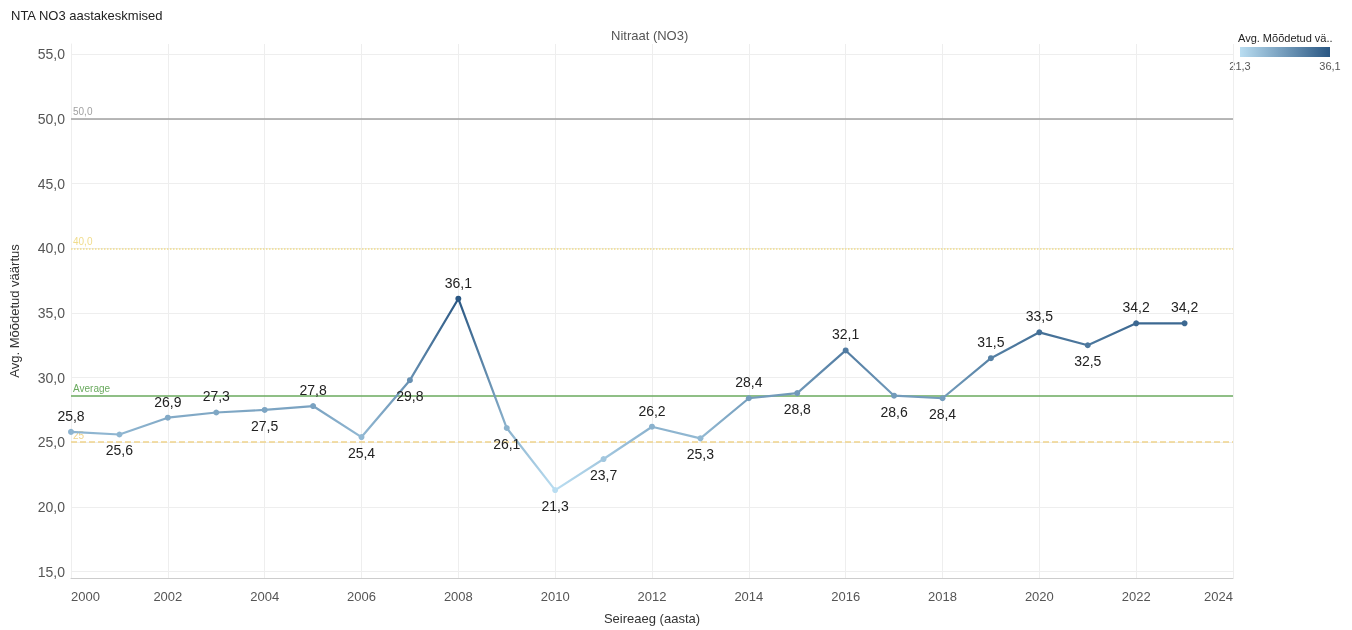 This screenshot has width=1352, height=630. Describe the element at coordinates (119, 450) in the screenshot. I see `data-label: 25,6` at that location.